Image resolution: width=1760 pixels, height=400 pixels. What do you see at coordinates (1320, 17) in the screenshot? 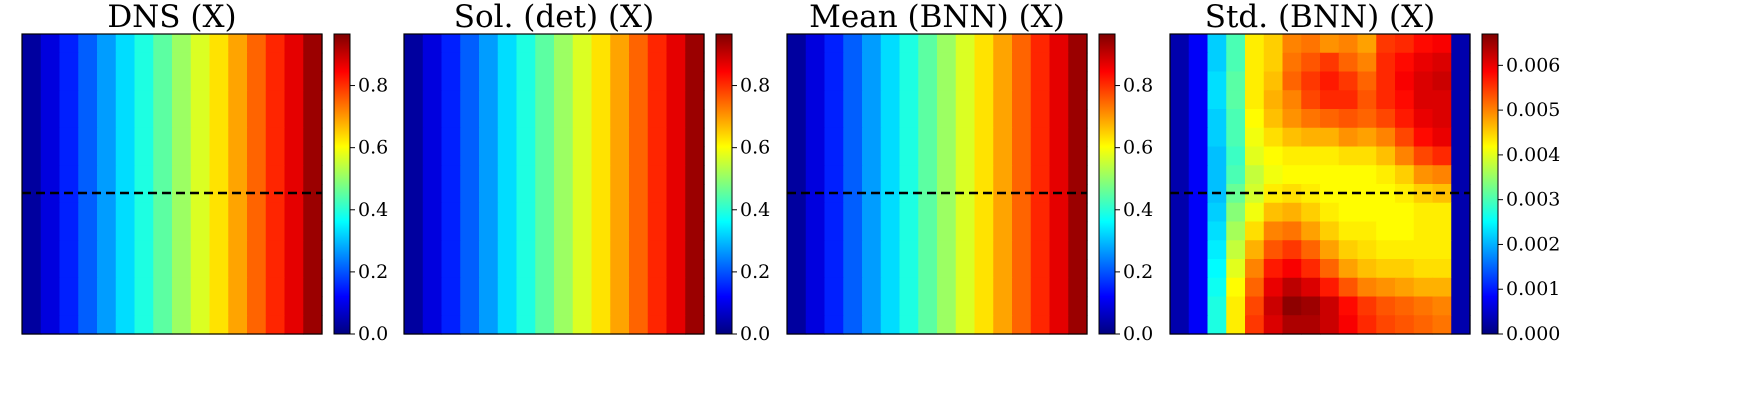
I see `panel-title: Std. (BNN) (X)` at bounding box center [1320, 17].